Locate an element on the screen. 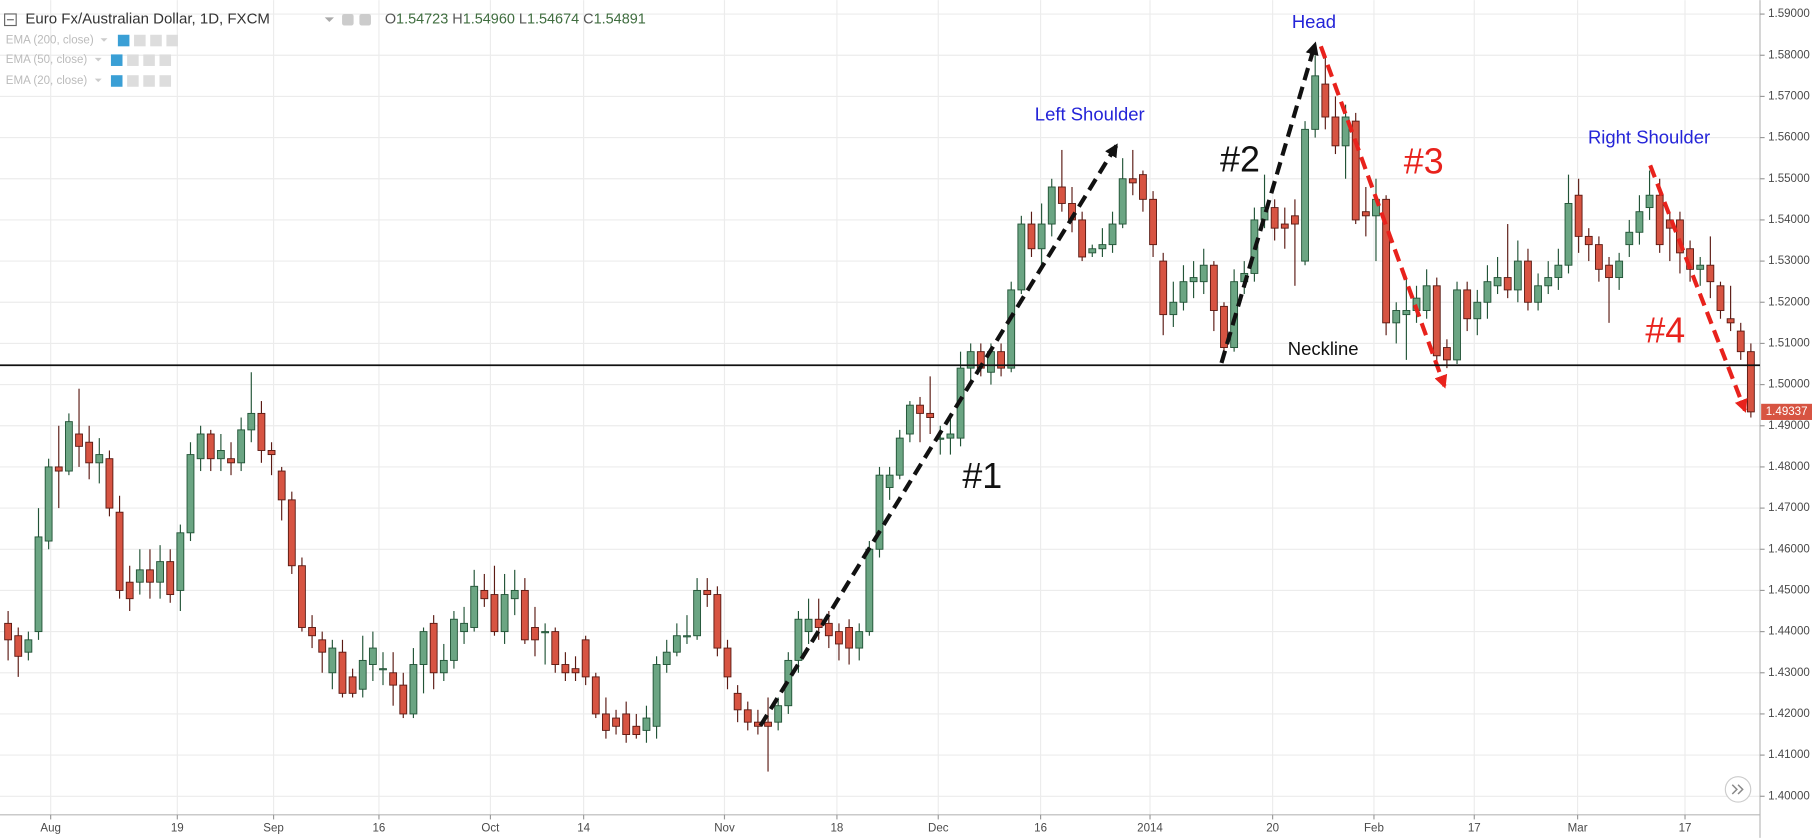  ohlc-value: 1.54960 is located at coordinates (489, 20).